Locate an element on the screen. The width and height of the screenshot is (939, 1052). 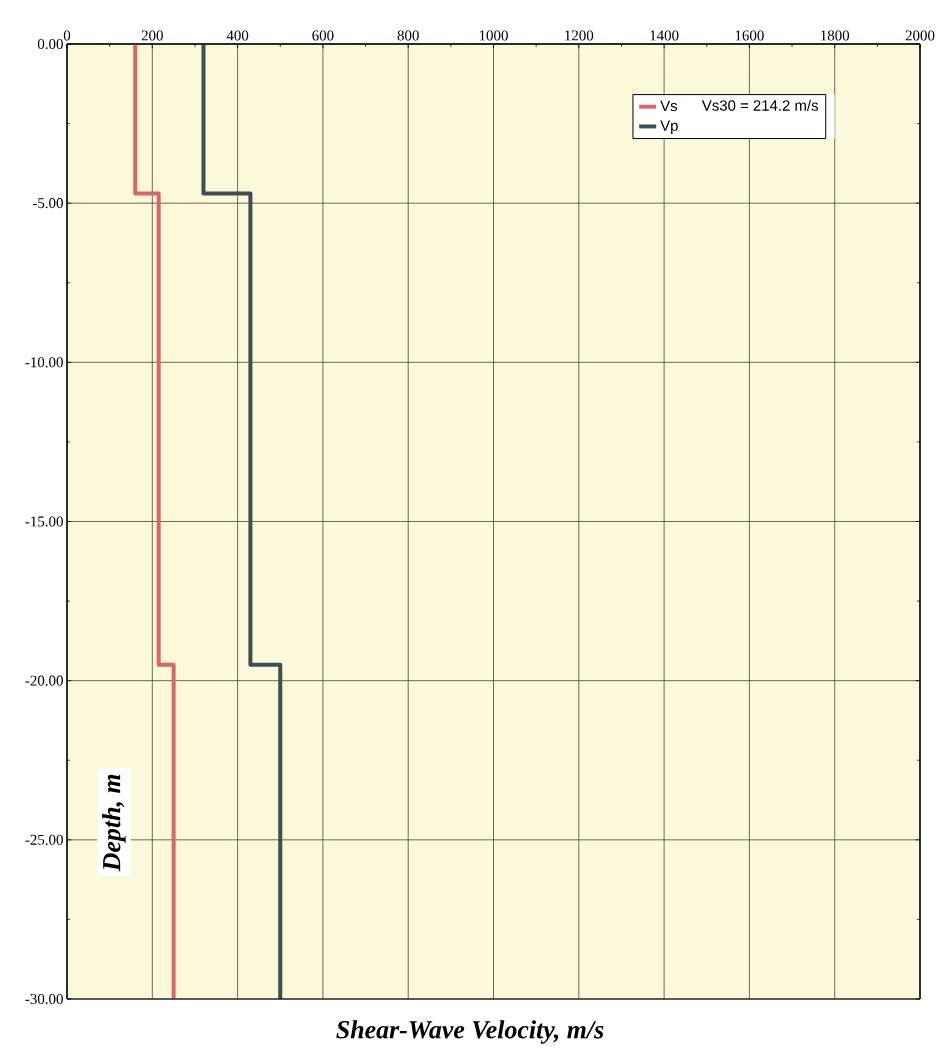
x-tick-label: 1800 is located at coordinates (835, 35).